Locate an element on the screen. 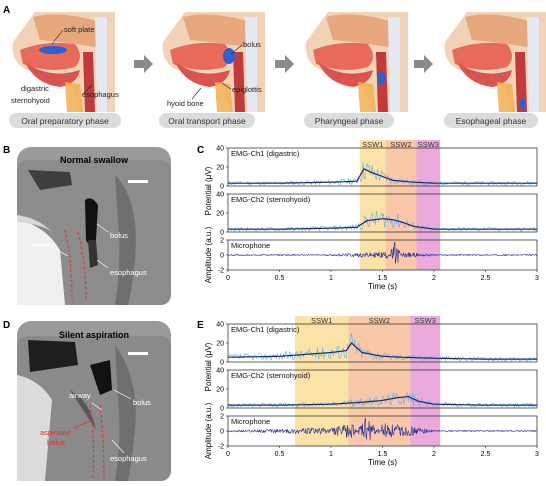 The height and width of the screenshot is (486, 546). phase-label: Pharyngeal phase is located at coordinates (349, 121).